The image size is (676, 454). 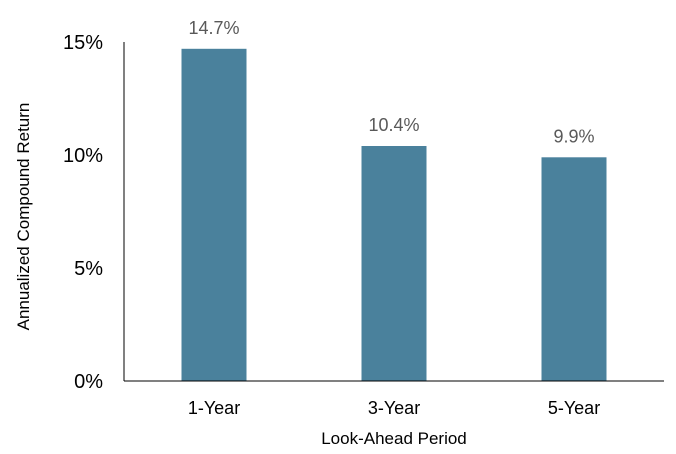 I want to click on y-tick-labels: 0% 5% 10% 15%, so click(x=83, y=212).